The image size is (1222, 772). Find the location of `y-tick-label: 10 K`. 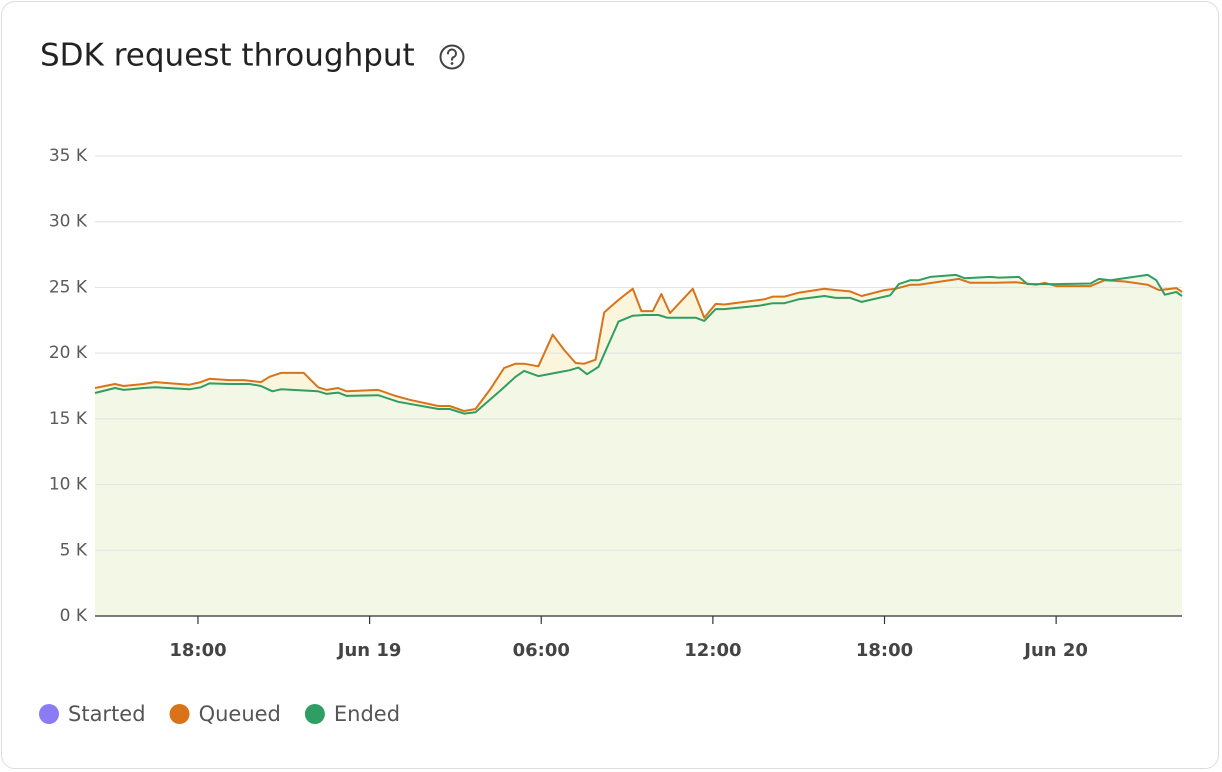

y-tick-label: 10 K is located at coordinates (68, 485).